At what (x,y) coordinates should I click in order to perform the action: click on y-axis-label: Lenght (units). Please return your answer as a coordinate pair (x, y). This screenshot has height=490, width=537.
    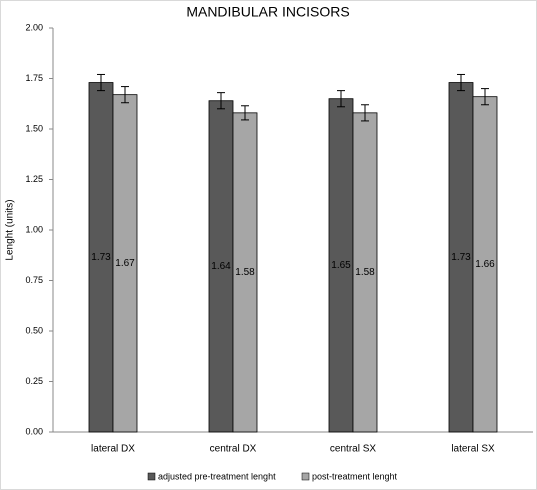
    Looking at the image, I should click on (10, 229).